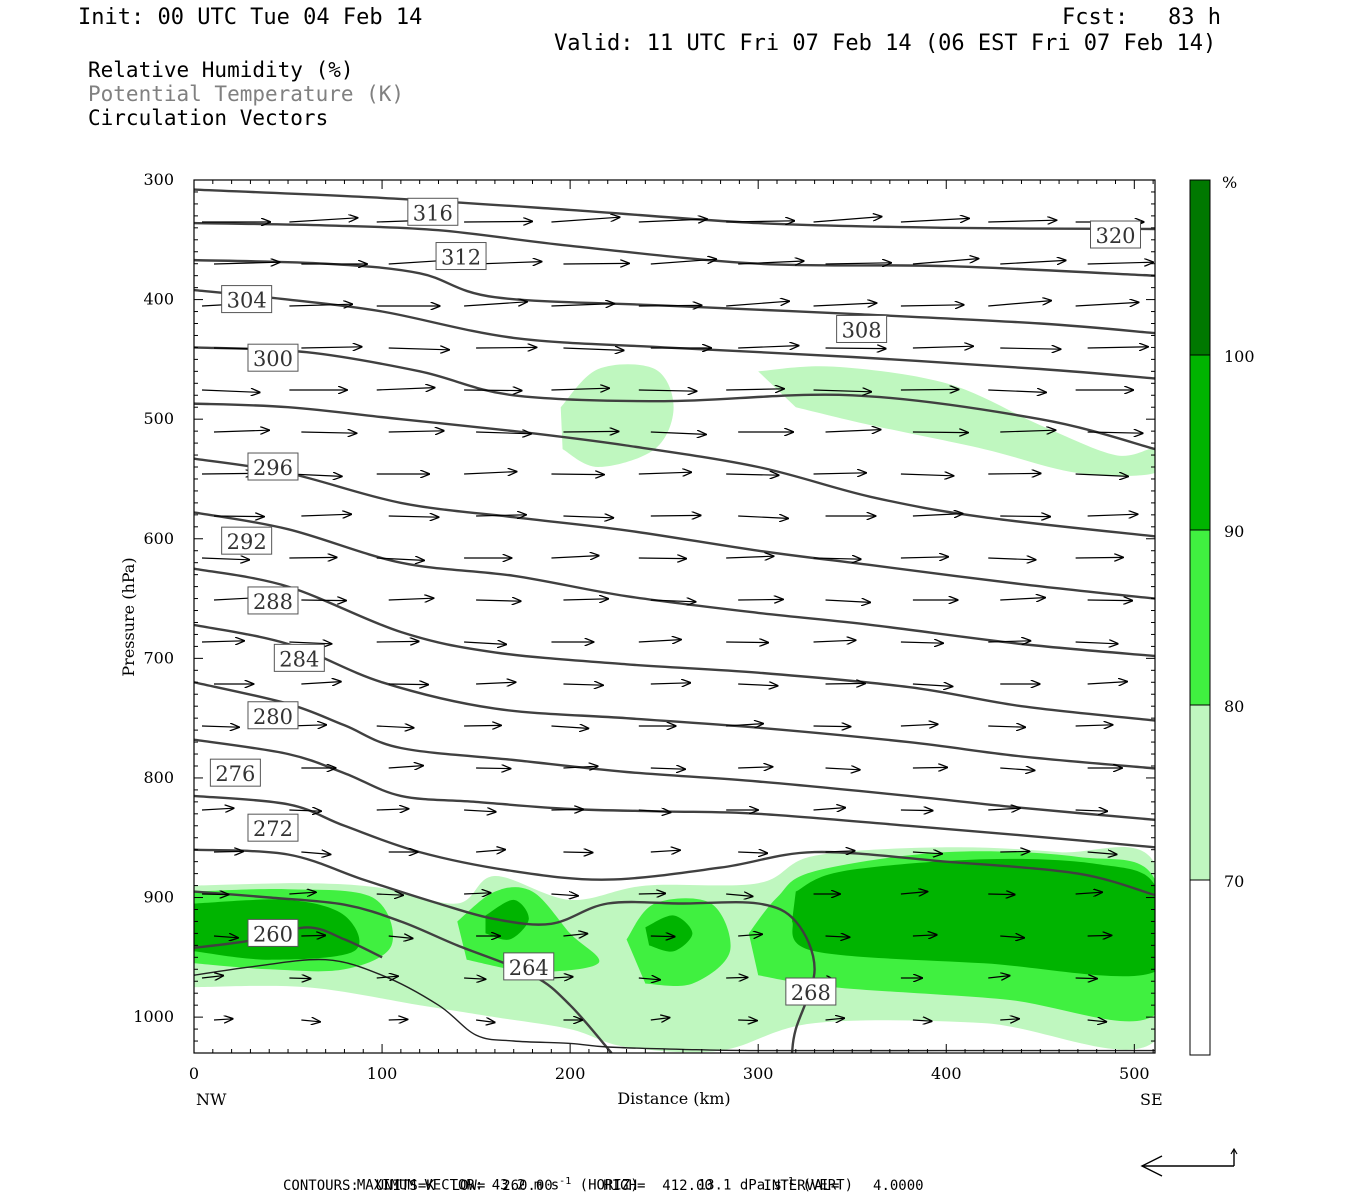 The width and height of the screenshot is (1350, 1200). What do you see at coordinates (273, 829) in the screenshot?
I see `theta-272-label: 272` at bounding box center [273, 829].